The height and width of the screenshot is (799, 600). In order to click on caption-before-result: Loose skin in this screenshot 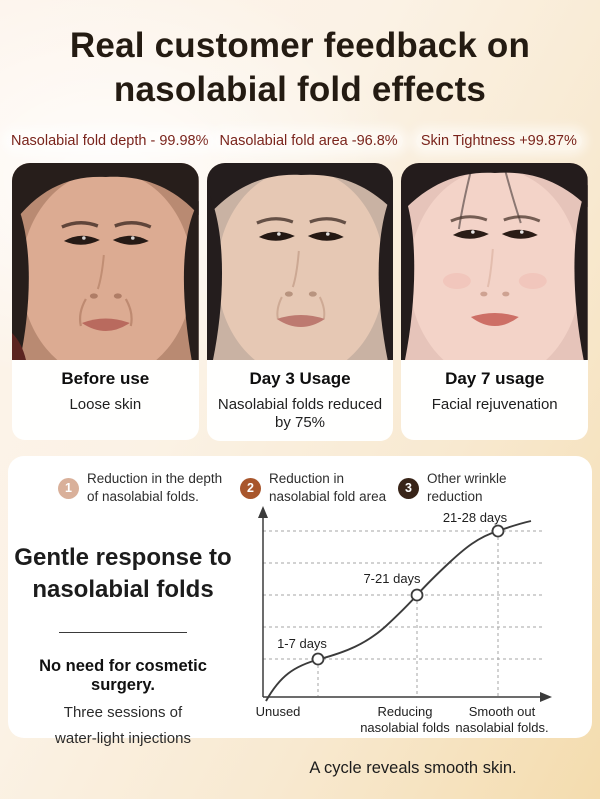, I will do `click(105, 404)`.